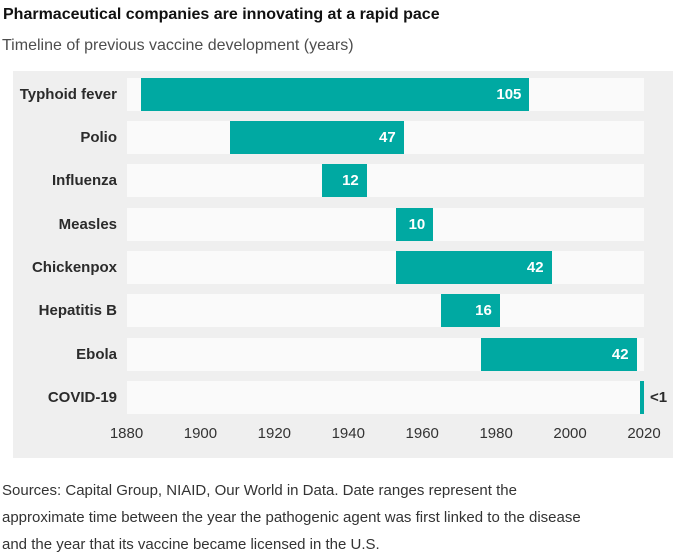 The image size is (688, 558). I want to click on x-axis-tick-label: 1920, so click(274, 433).